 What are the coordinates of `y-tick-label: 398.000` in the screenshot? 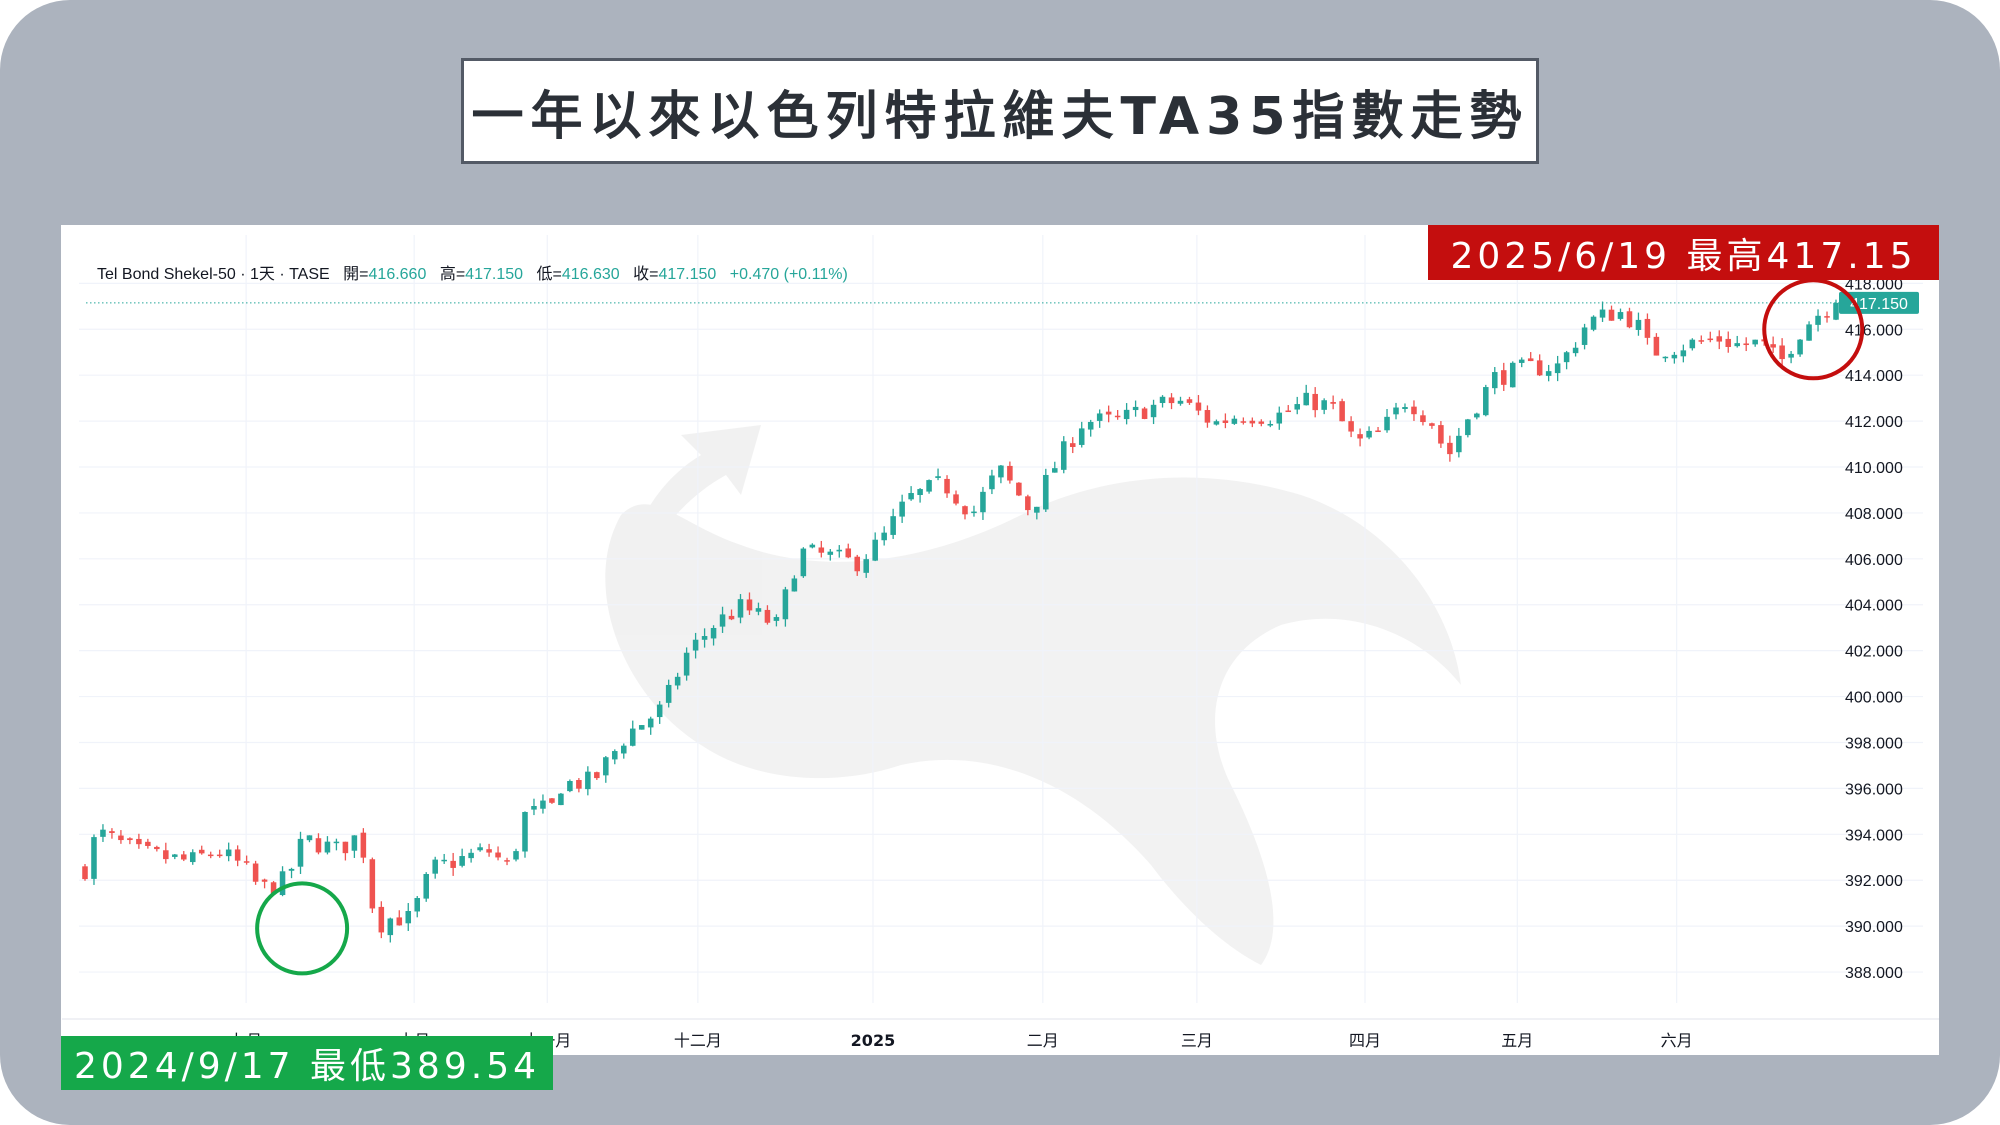 It's located at (1874, 743).